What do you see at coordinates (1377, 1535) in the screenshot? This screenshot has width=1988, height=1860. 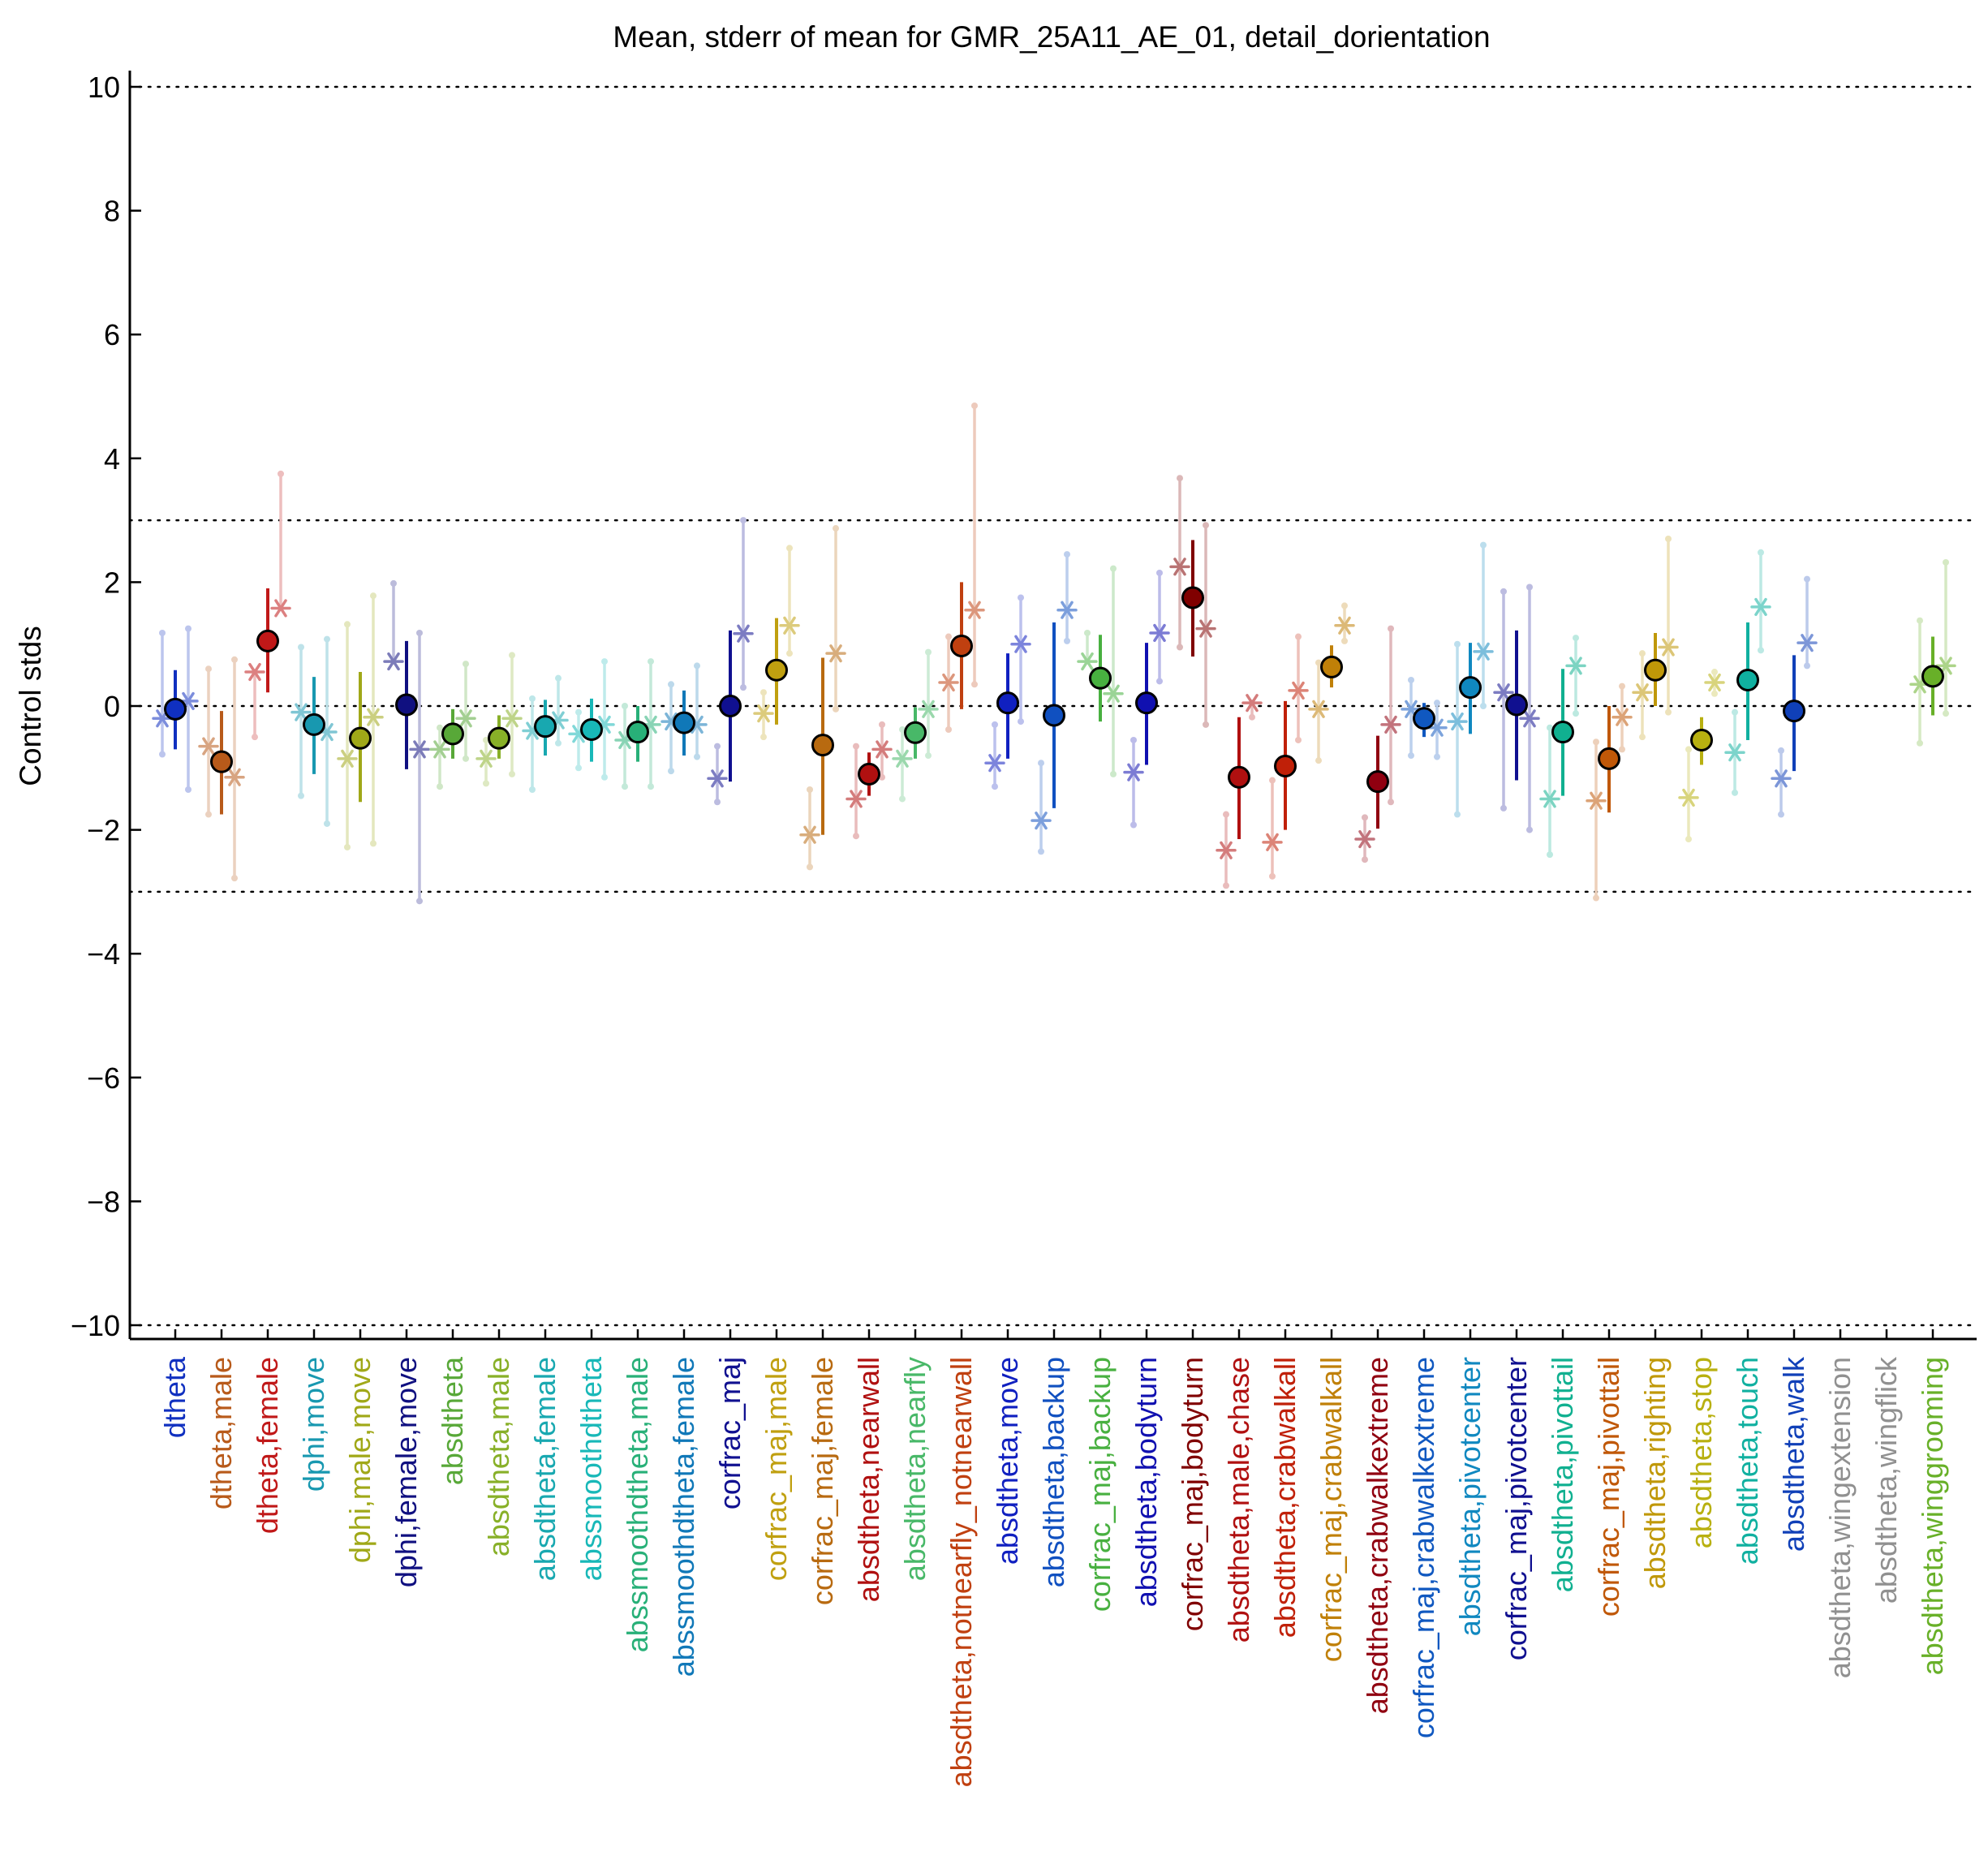 I see `x-tick-label: absdtheta,crabwalkextreme` at bounding box center [1377, 1535].